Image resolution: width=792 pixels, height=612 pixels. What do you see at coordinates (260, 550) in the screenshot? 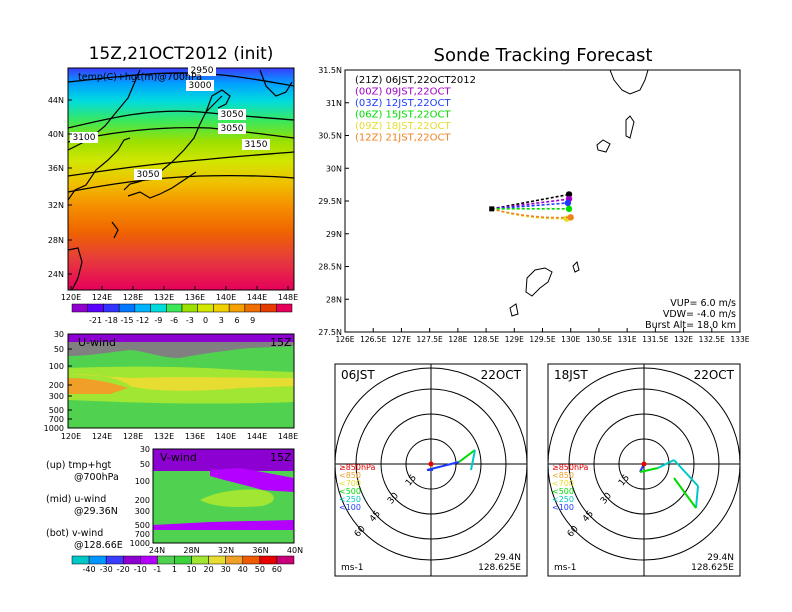
I see `v-lat-tick: 36N` at bounding box center [260, 550].